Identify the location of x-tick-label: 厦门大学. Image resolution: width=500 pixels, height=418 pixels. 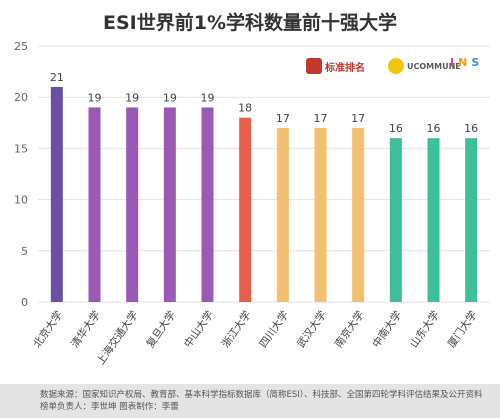
(462, 329).